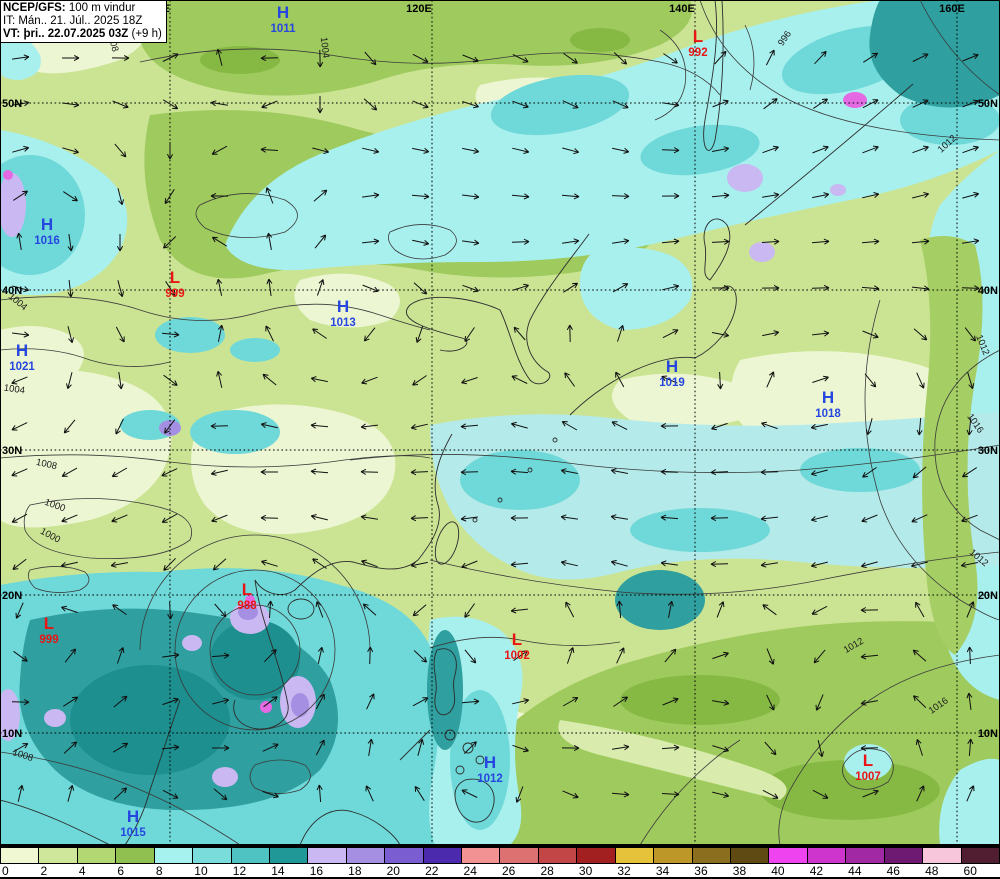 This screenshot has height=879, width=1000. Describe the element at coordinates (159, 871) in the screenshot. I see `colorbar-tick-label: 8` at that location.